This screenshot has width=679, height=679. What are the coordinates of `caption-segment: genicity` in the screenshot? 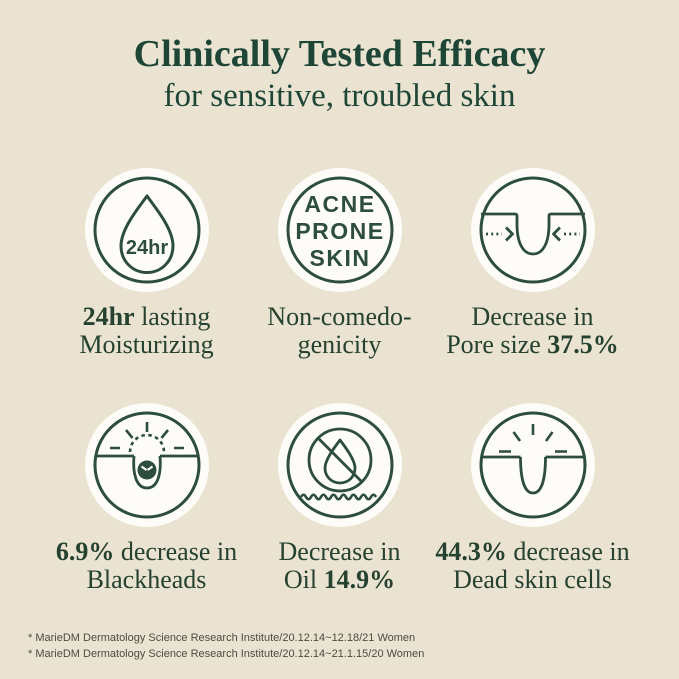 It's located at (339, 344).